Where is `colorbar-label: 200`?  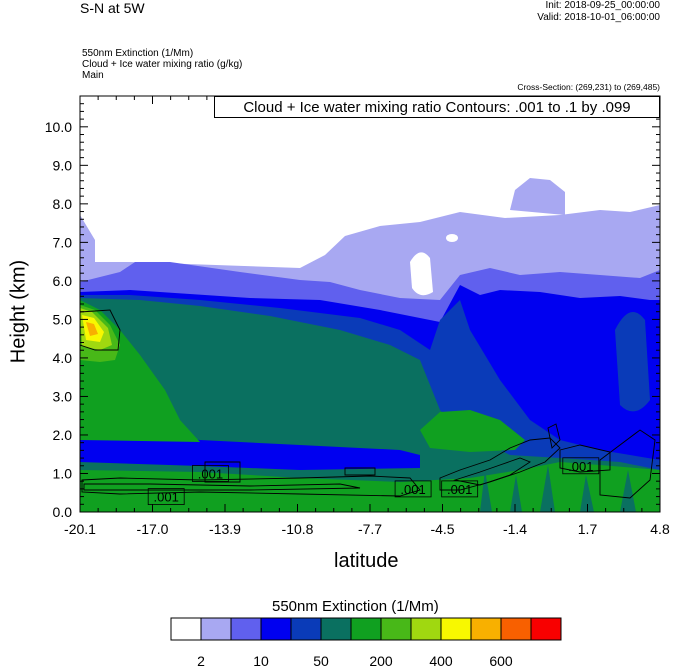
colorbar-label: 200 is located at coordinates (381, 660).